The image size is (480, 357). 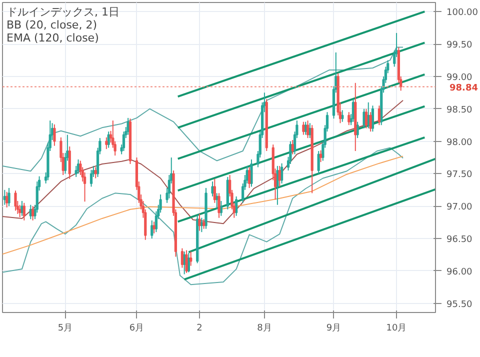 What do you see at coordinates (462, 13) in the screenshot?
I see `y-tick-label: 100.00` at bounding box center [462, 13].